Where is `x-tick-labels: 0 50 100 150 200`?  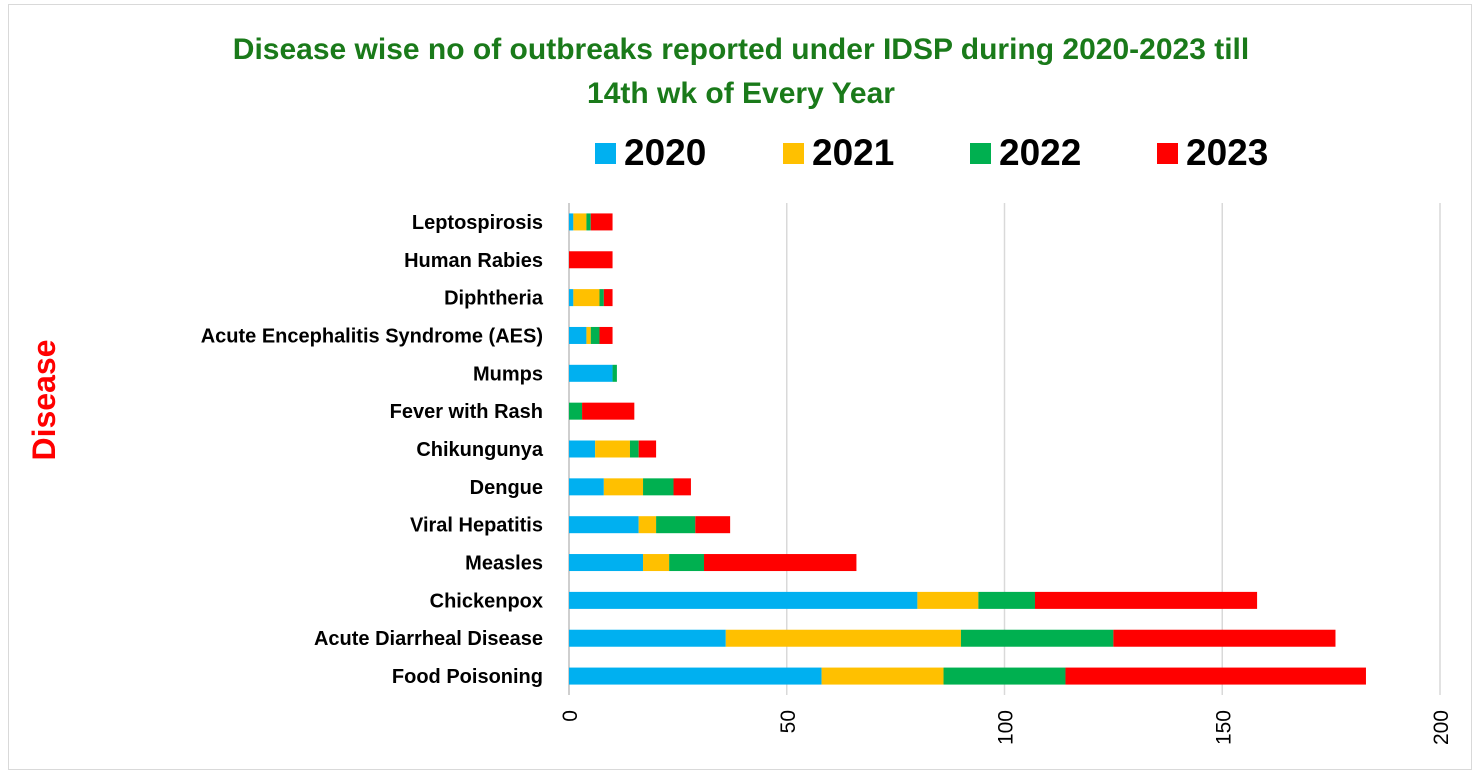 x-tick-labels: 0 50 100 150 200 is located at coordinates (1006, 727).